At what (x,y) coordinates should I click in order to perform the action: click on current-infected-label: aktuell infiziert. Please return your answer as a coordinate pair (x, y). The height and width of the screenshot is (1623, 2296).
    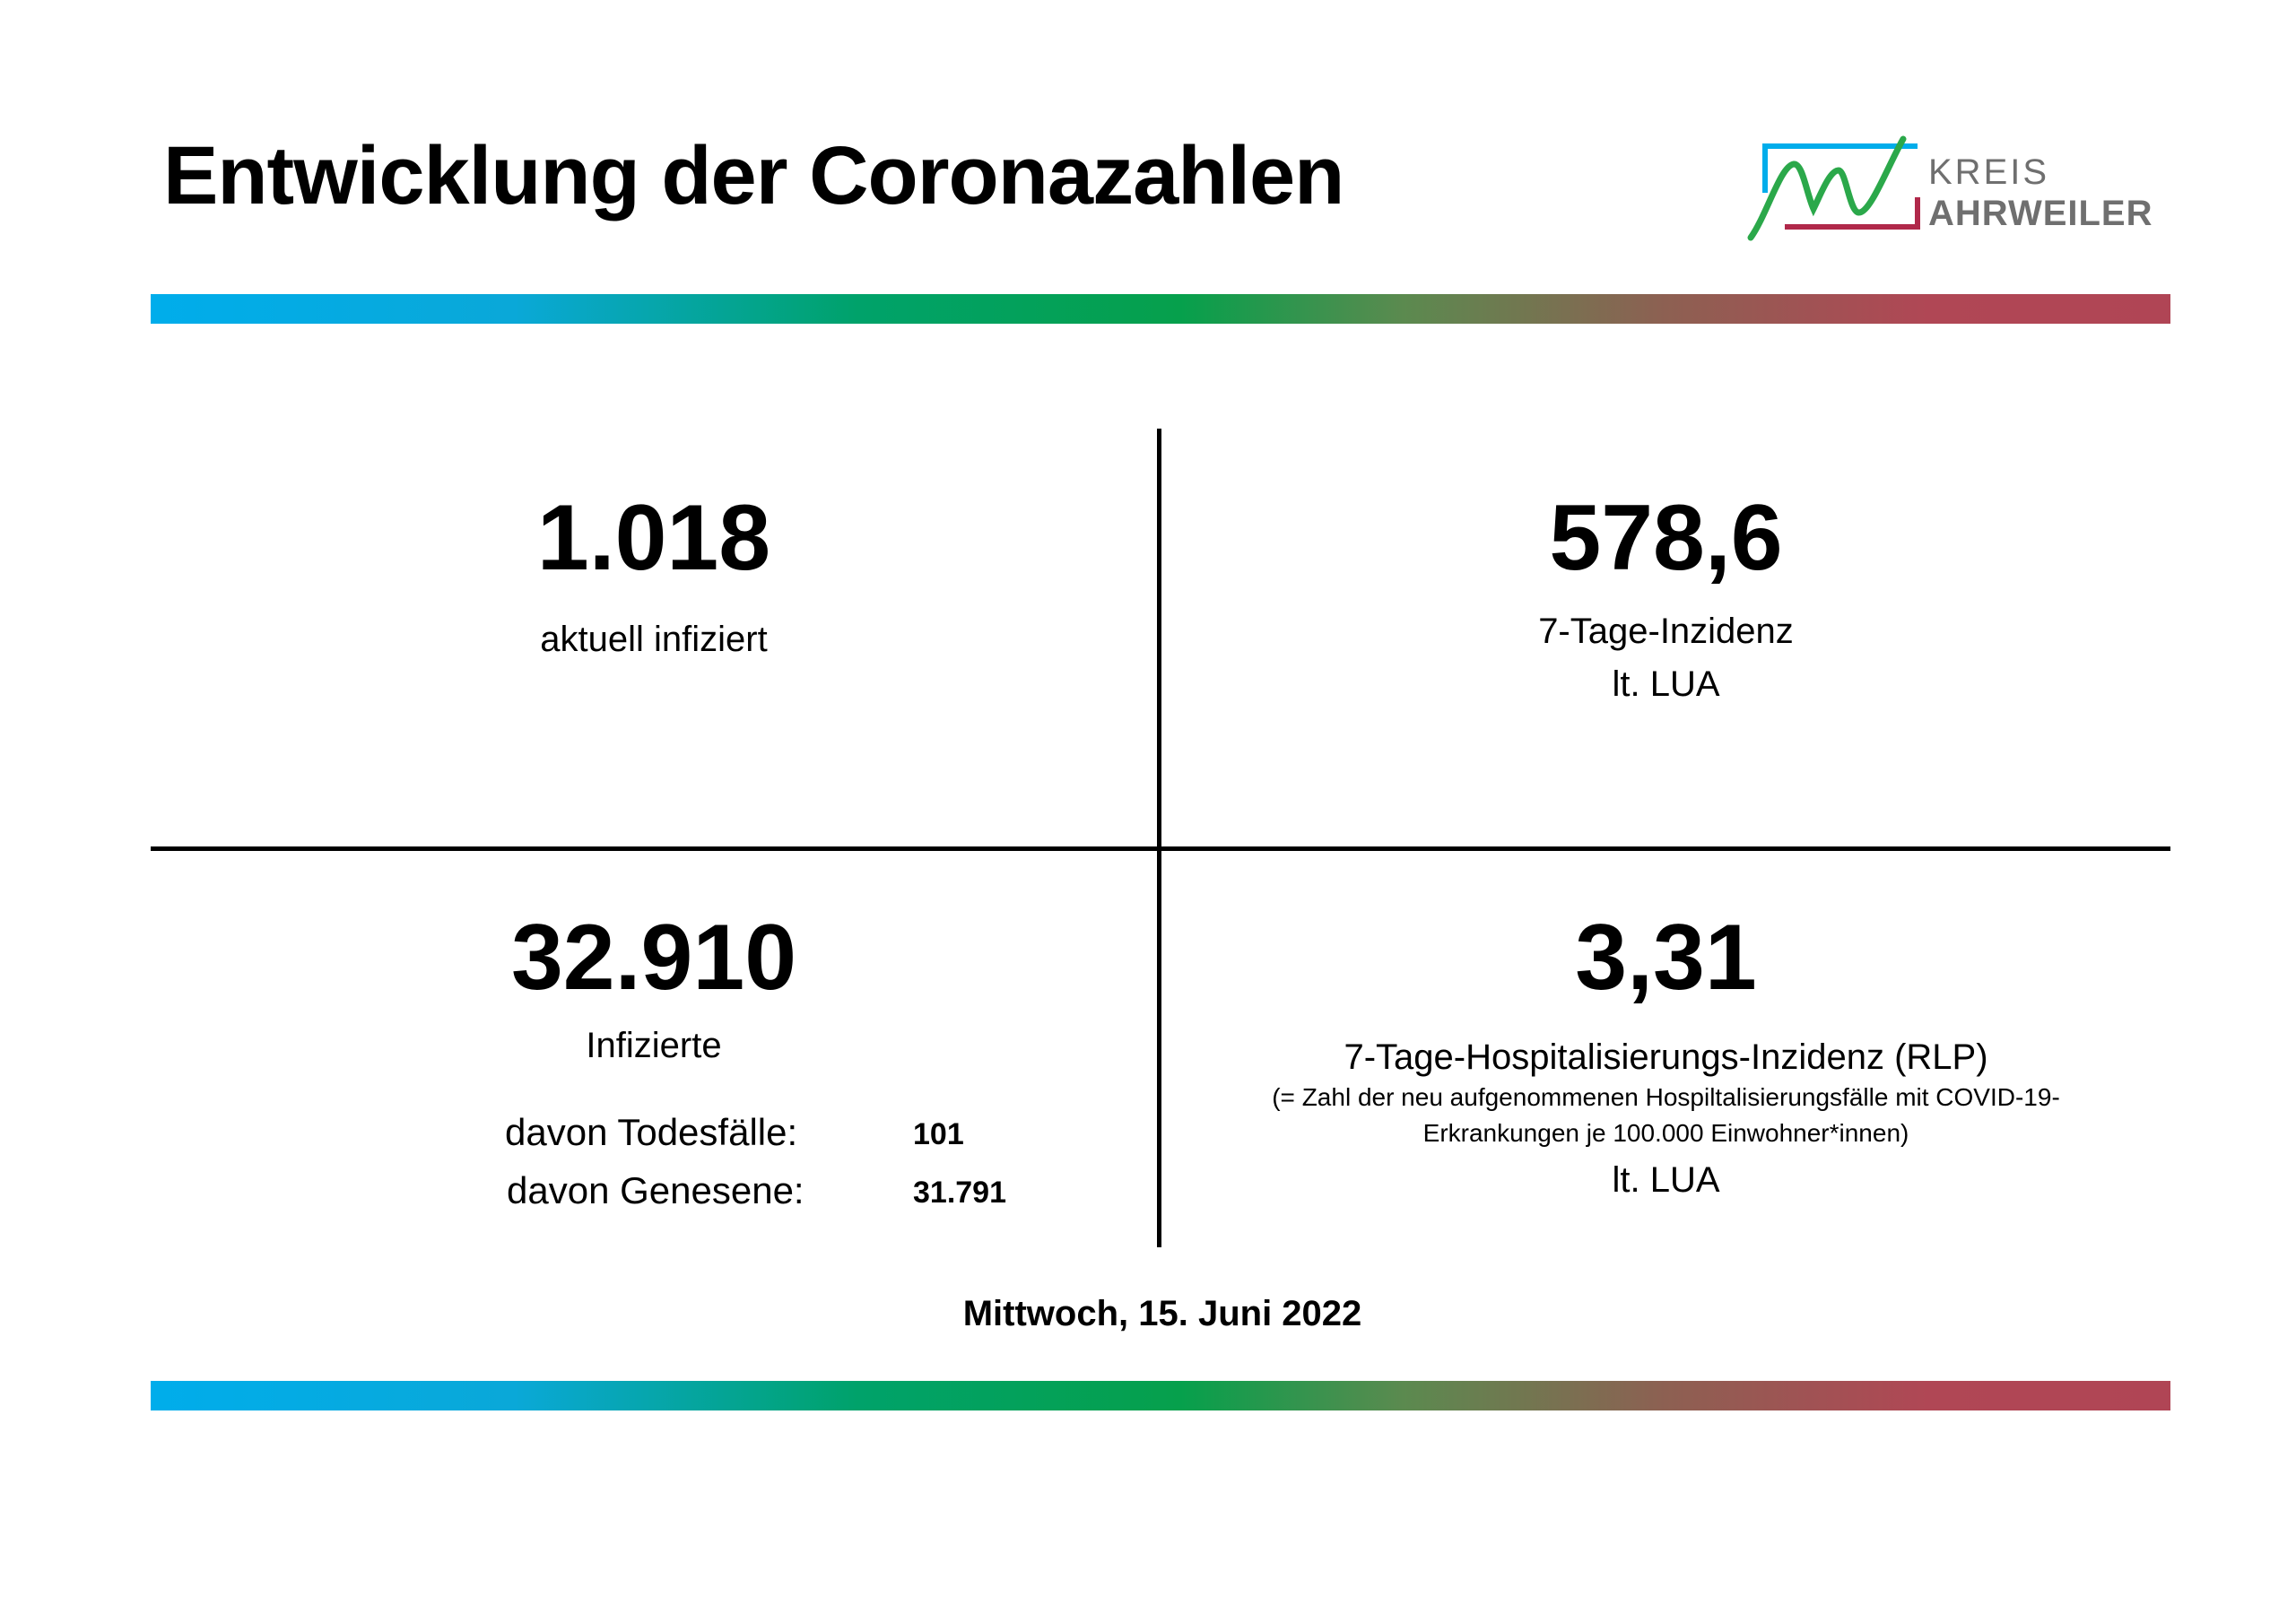
    Looking at the image, I should click on (654, 639).